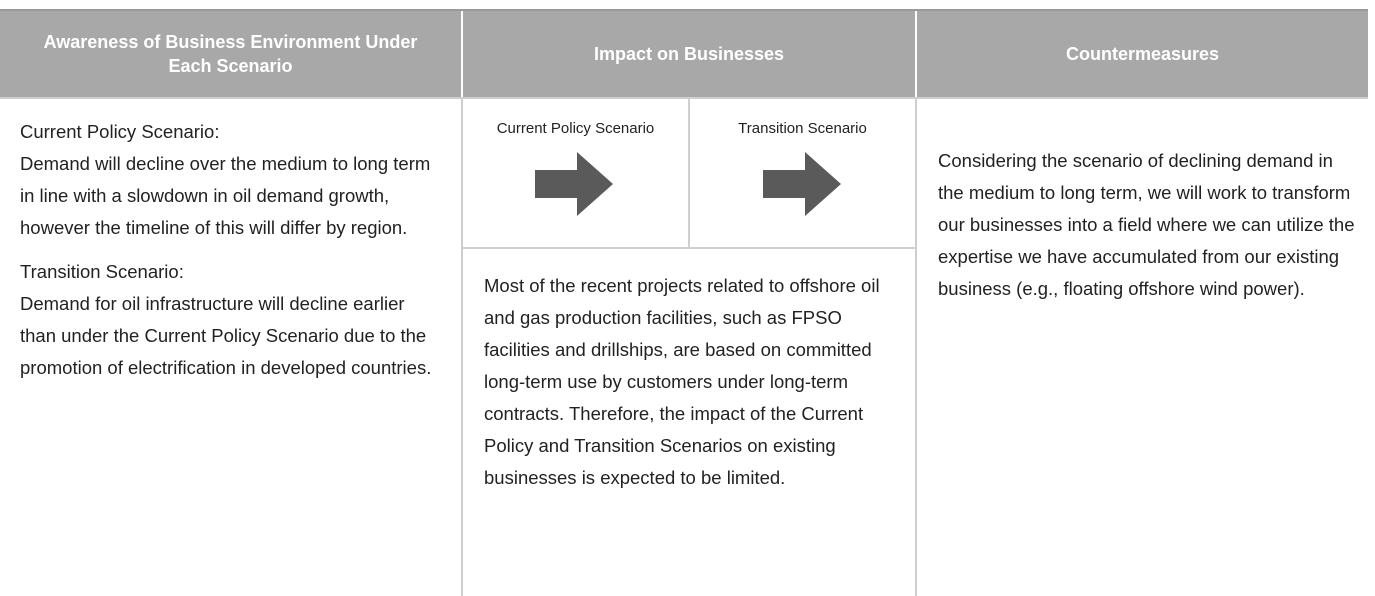  I want to click on header-cell: Countermeasures, so click(1142, 54).